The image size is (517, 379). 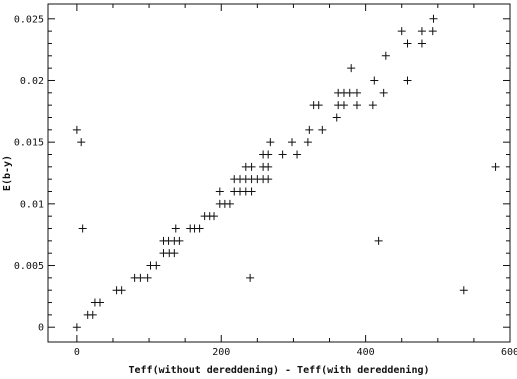 I want to click on y-tick-label: 0.025, so click(x=29, y=19).